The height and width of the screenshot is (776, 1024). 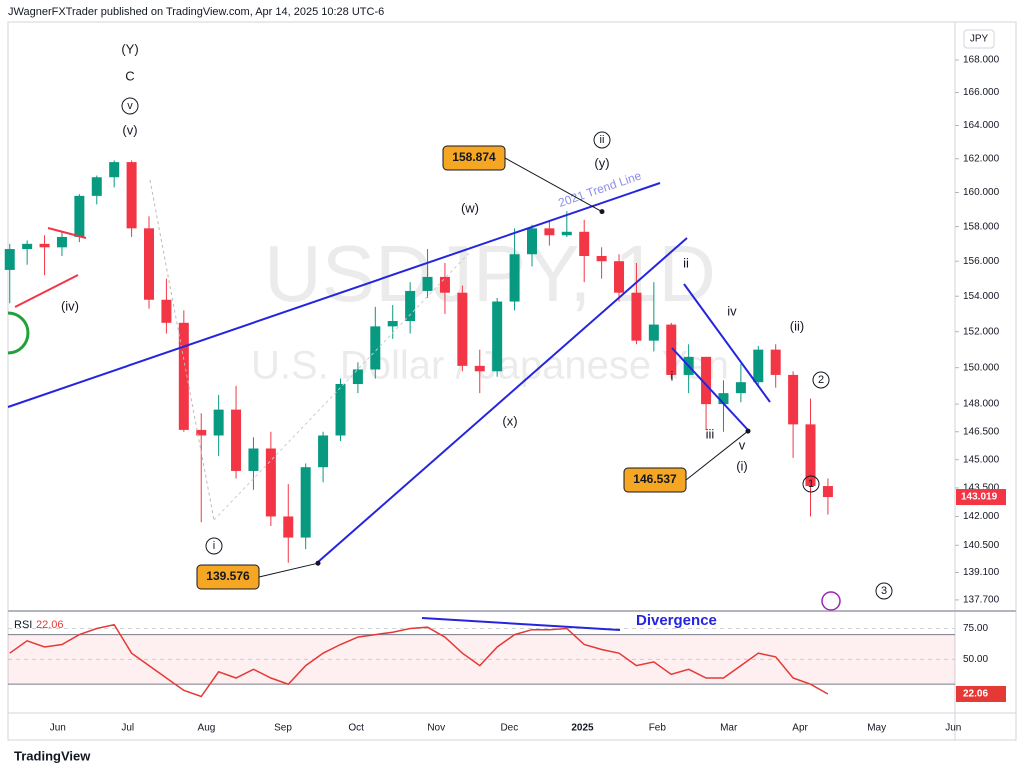 What do you see at coordinates (742, 465) in the screenshot?
I see `wave-label: (i)` at bounding box center [742, 465].